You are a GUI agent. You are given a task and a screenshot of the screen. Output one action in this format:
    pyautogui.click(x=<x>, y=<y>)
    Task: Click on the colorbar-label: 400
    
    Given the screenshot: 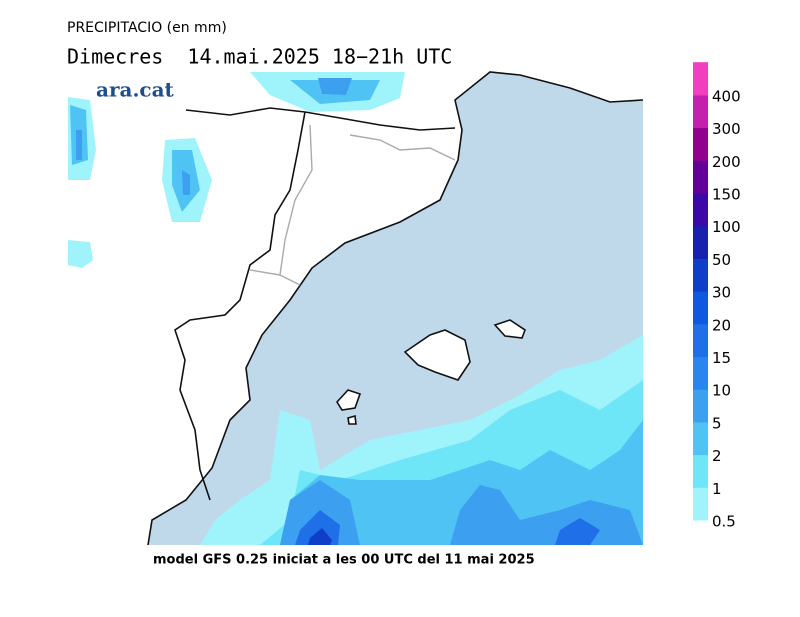 What is the action you would take?
    pyautogui.click(x=726, y=96)
    